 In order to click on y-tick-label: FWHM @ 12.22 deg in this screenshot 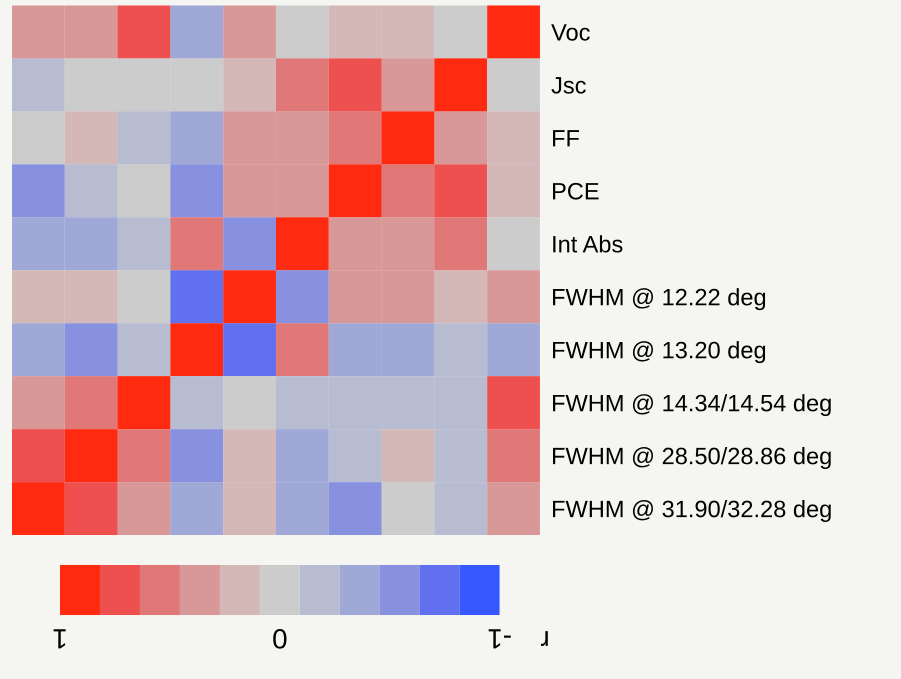, I will do `click(659, 299)`.